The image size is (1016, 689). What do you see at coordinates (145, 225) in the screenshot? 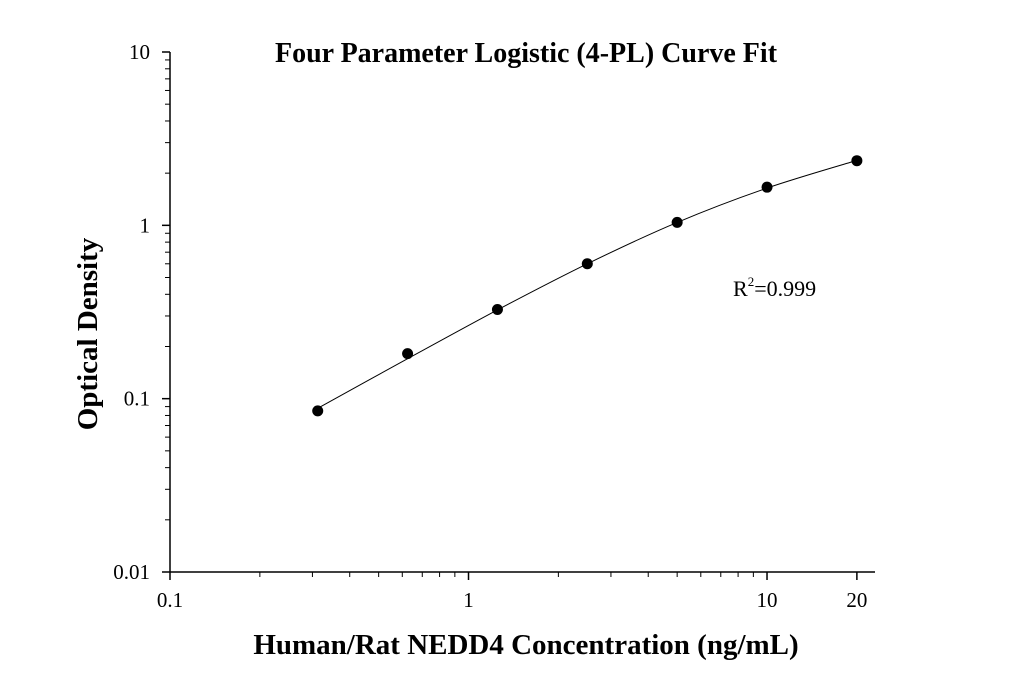
I see `y-tick-label: 1` at bounding box center [145, 225].